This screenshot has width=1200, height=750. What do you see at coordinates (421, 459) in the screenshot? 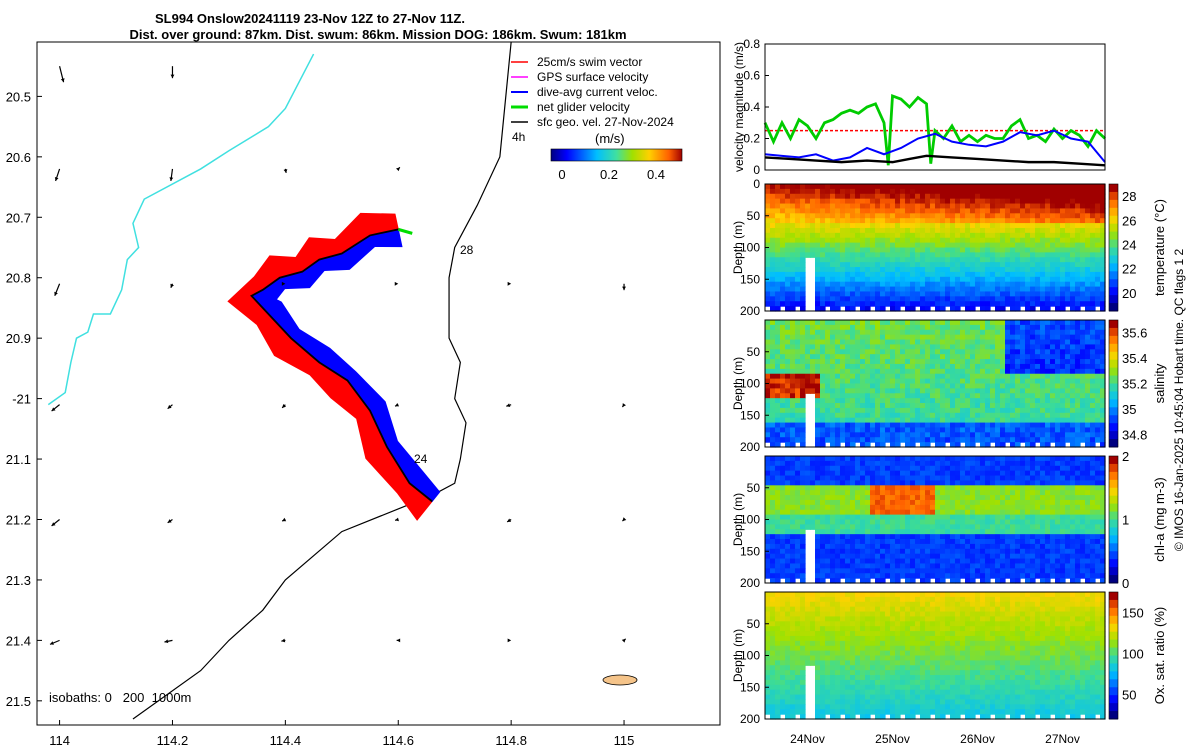
I see `annotation-24: 24` at bounding box center [421, 459].